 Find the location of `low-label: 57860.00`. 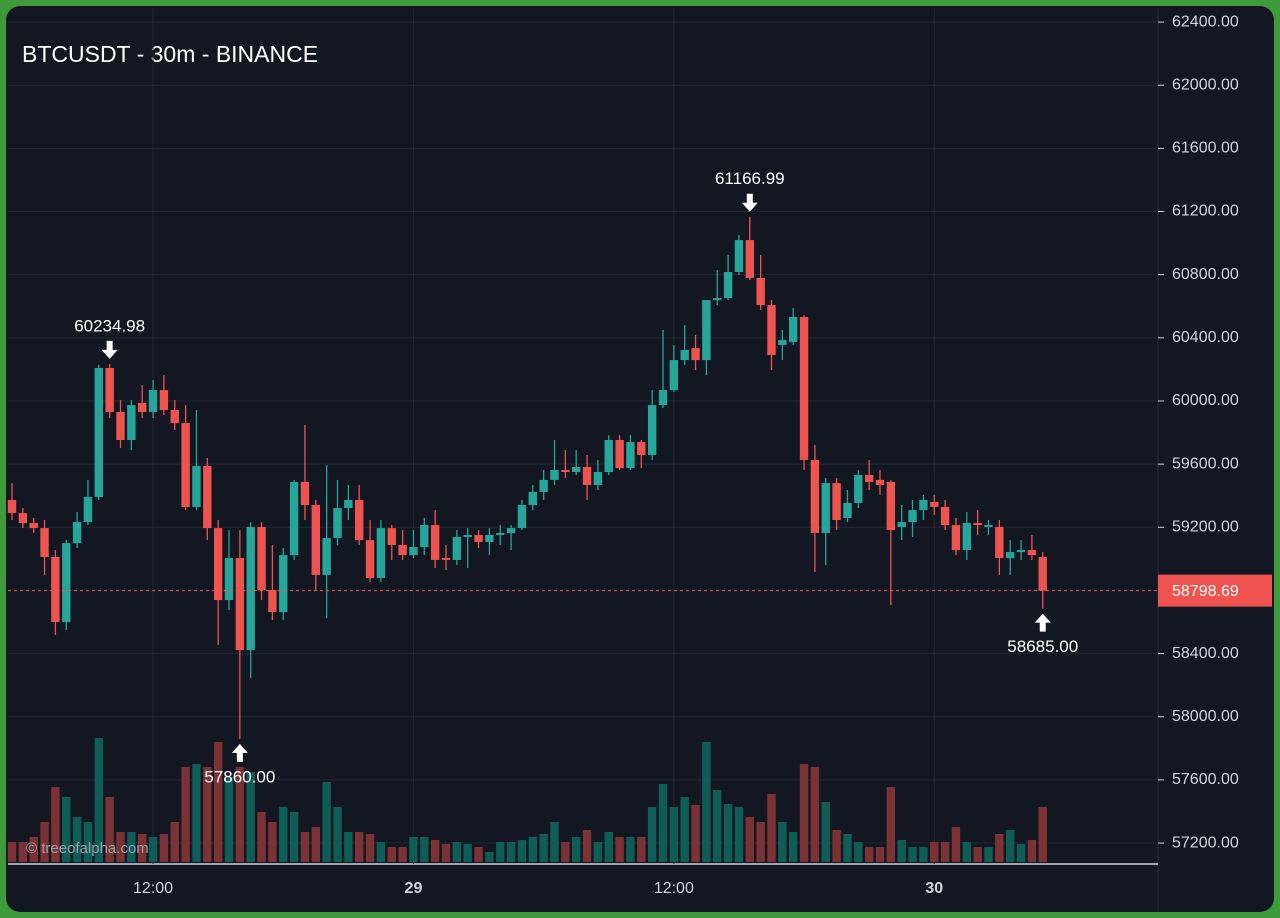

low-label: 57860.00 is located at coordinates (239, 776).